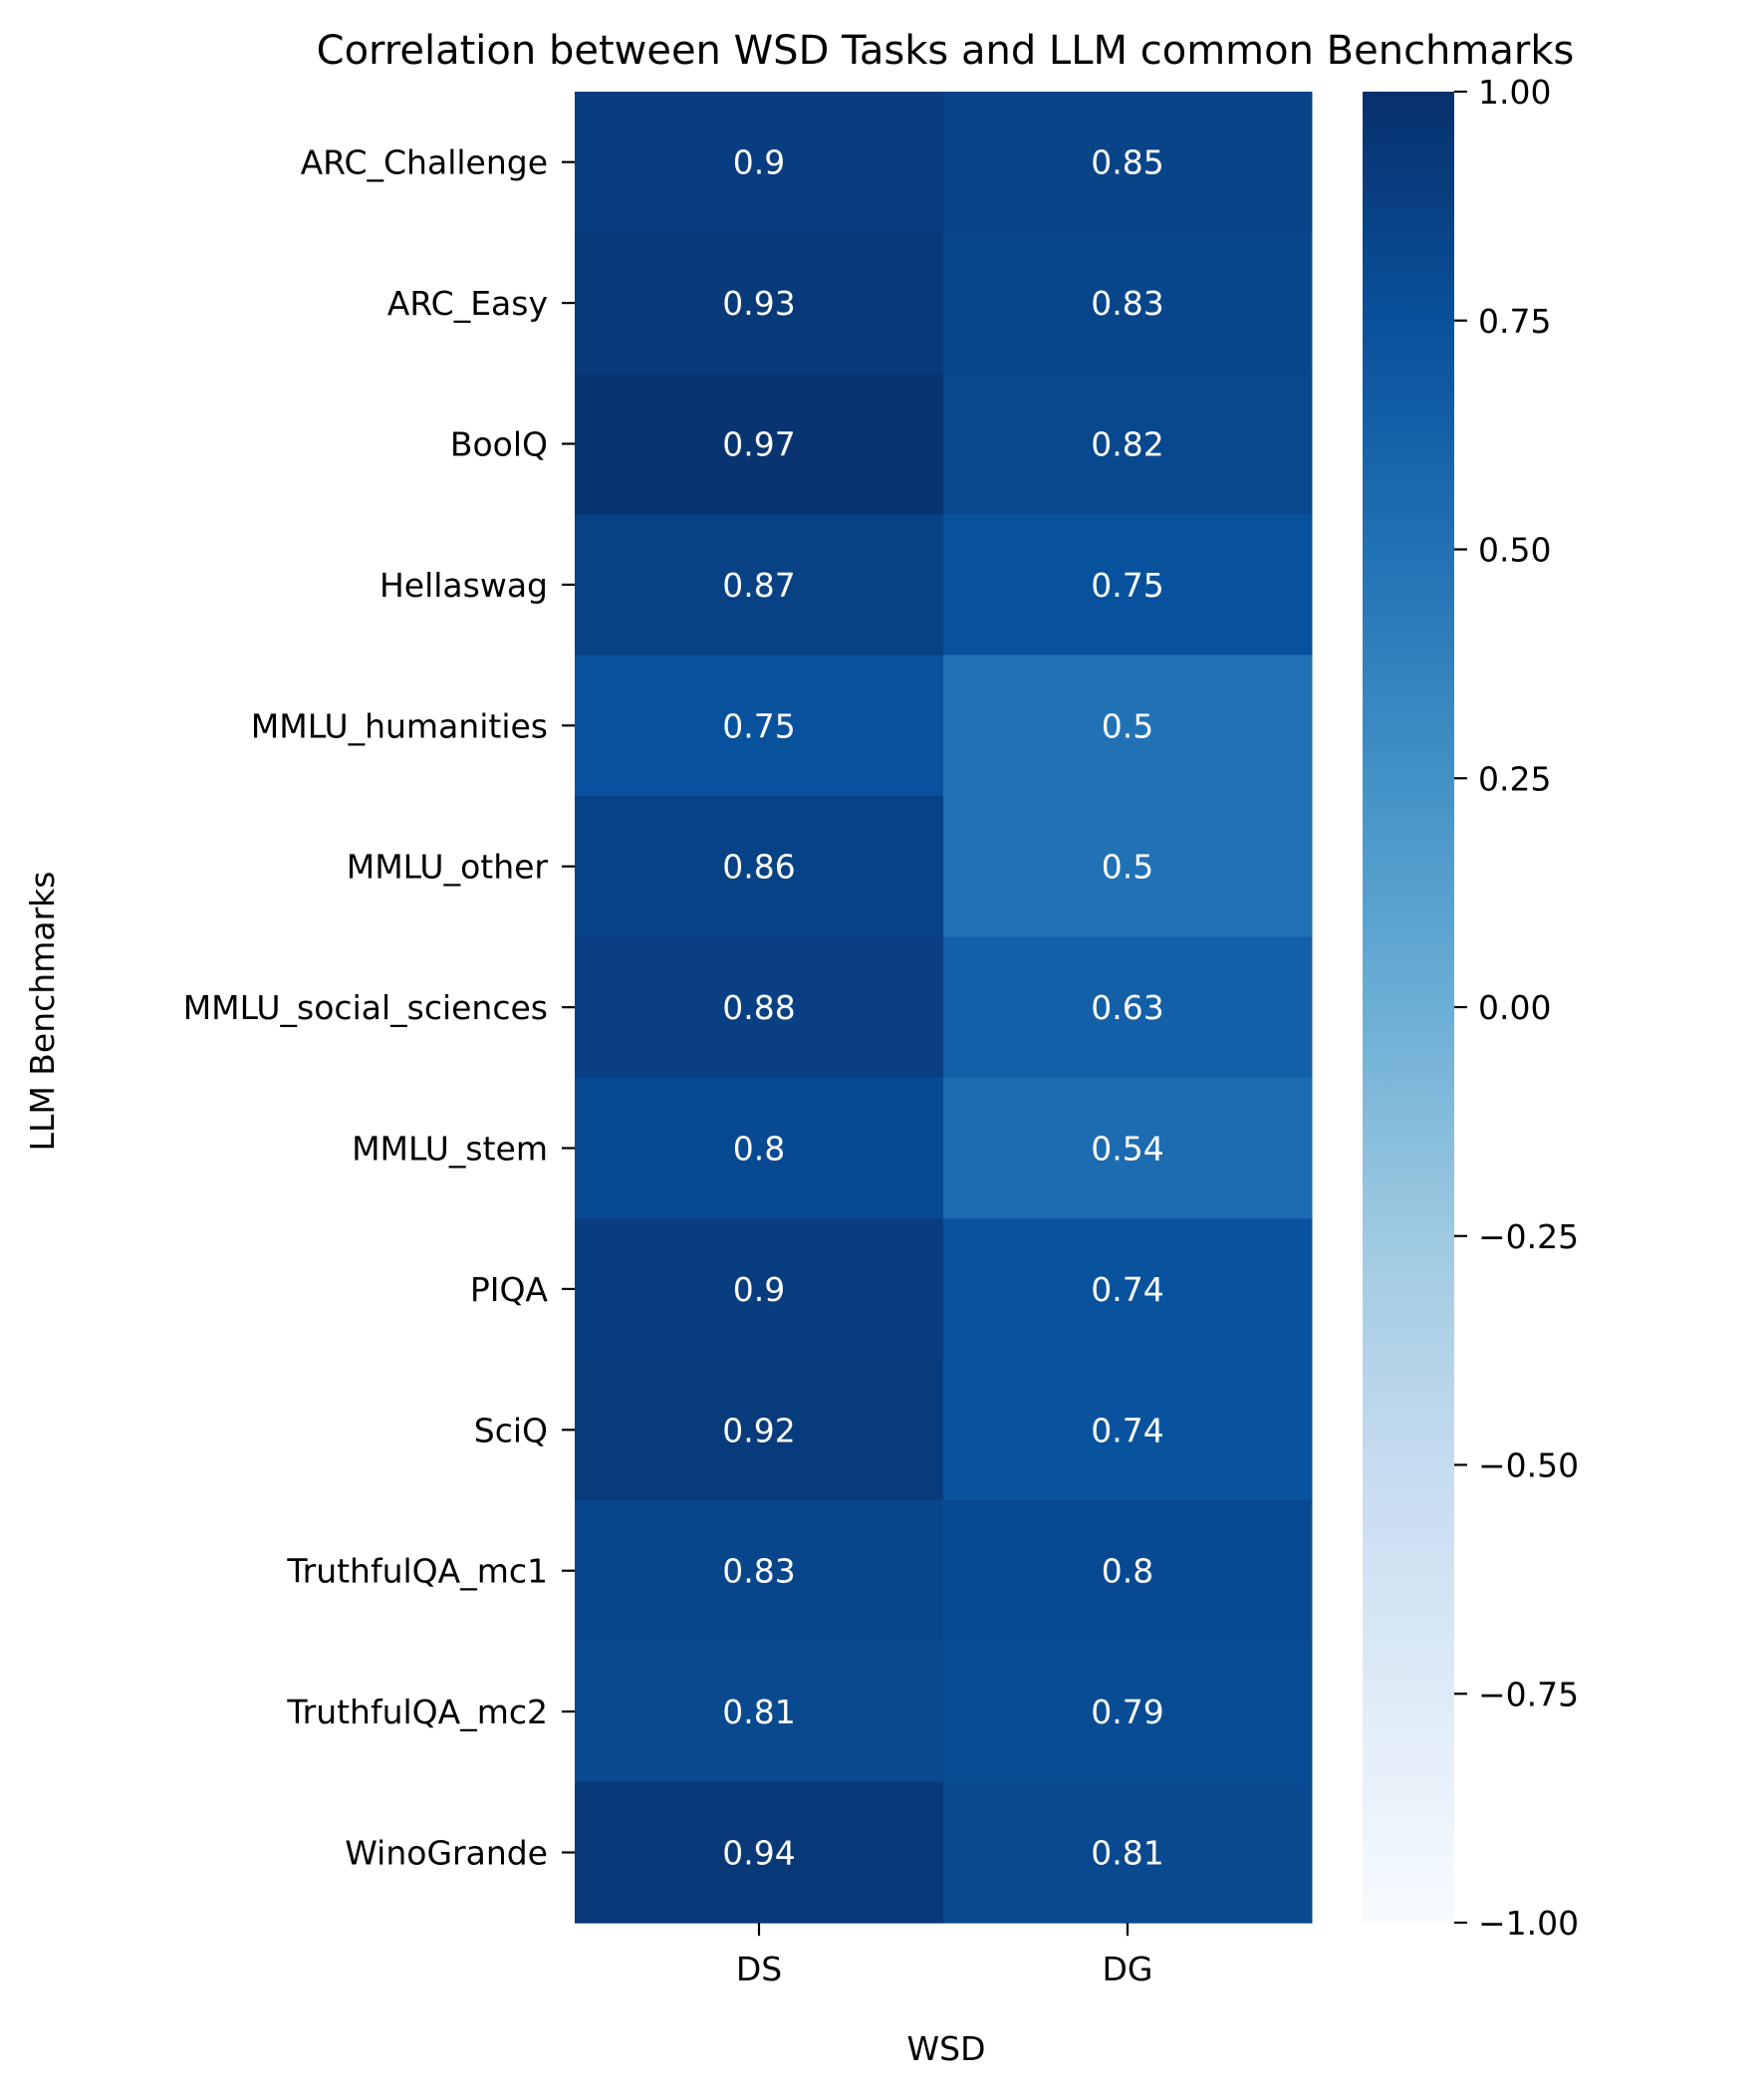  I want to click on colorbar-tick-label: 0.75, so click(1515, 321).